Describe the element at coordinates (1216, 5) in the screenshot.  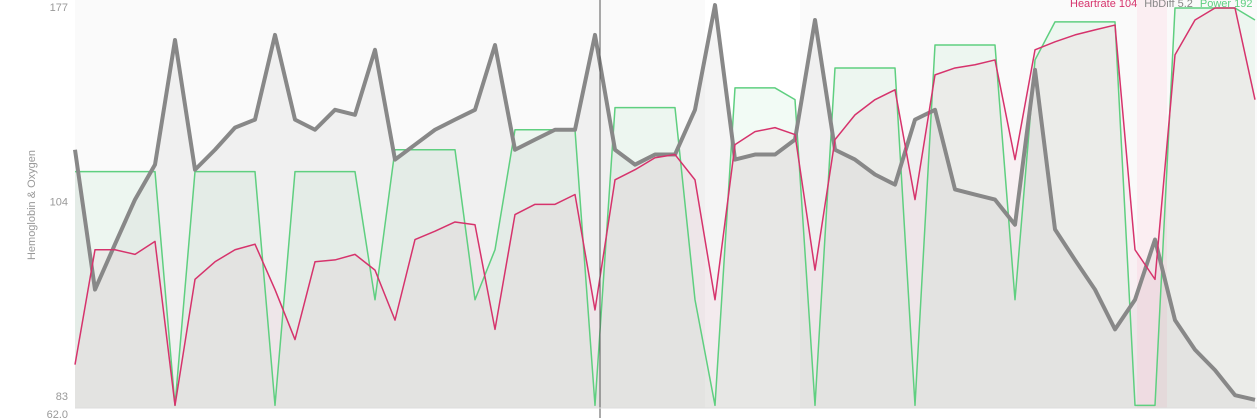
I see `legend-name: Power` at that location.